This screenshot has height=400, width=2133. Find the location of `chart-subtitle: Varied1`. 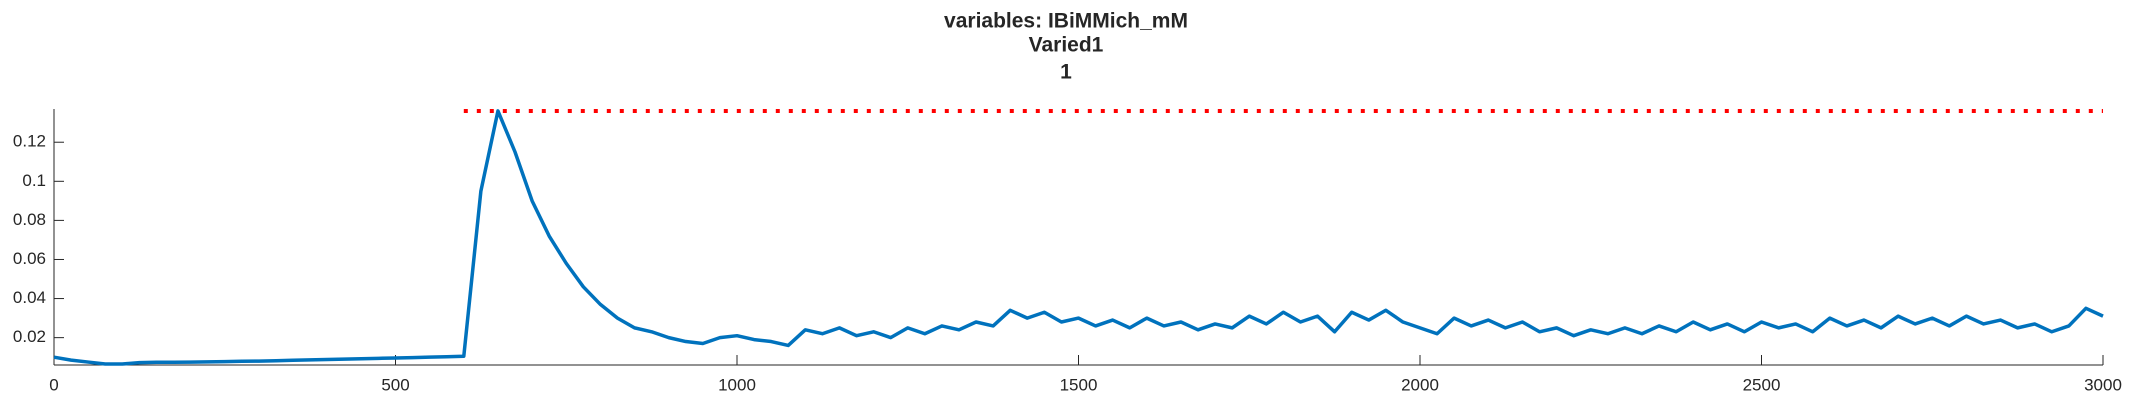

chart-subtitle: Varied1 is located at coordinates (1066, 45).